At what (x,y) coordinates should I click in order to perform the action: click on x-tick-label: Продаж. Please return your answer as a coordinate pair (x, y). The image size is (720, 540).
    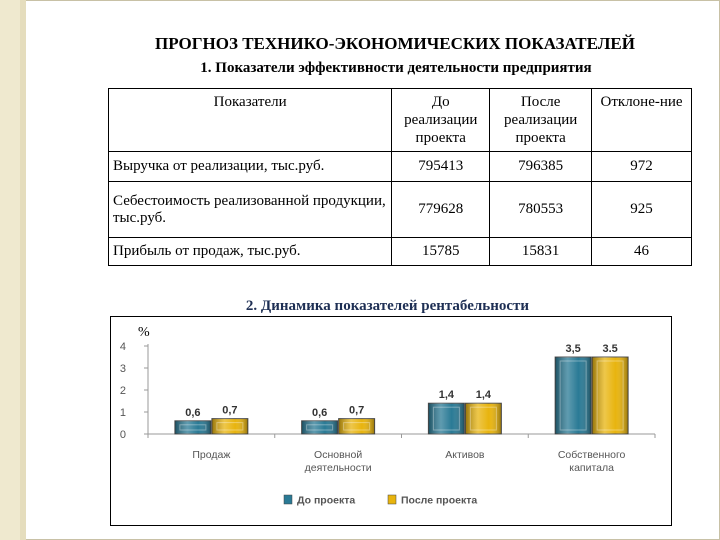
    Looking at the image, I should click on (211, 455).